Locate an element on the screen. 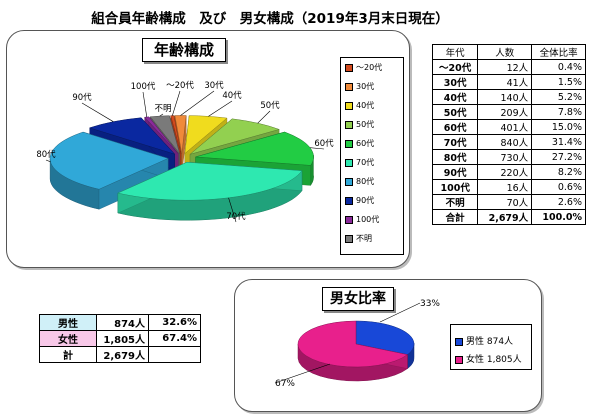 The height and width of the screenshot is (419, 590). legend-item: 30代 is located at coordinates (359, 86).